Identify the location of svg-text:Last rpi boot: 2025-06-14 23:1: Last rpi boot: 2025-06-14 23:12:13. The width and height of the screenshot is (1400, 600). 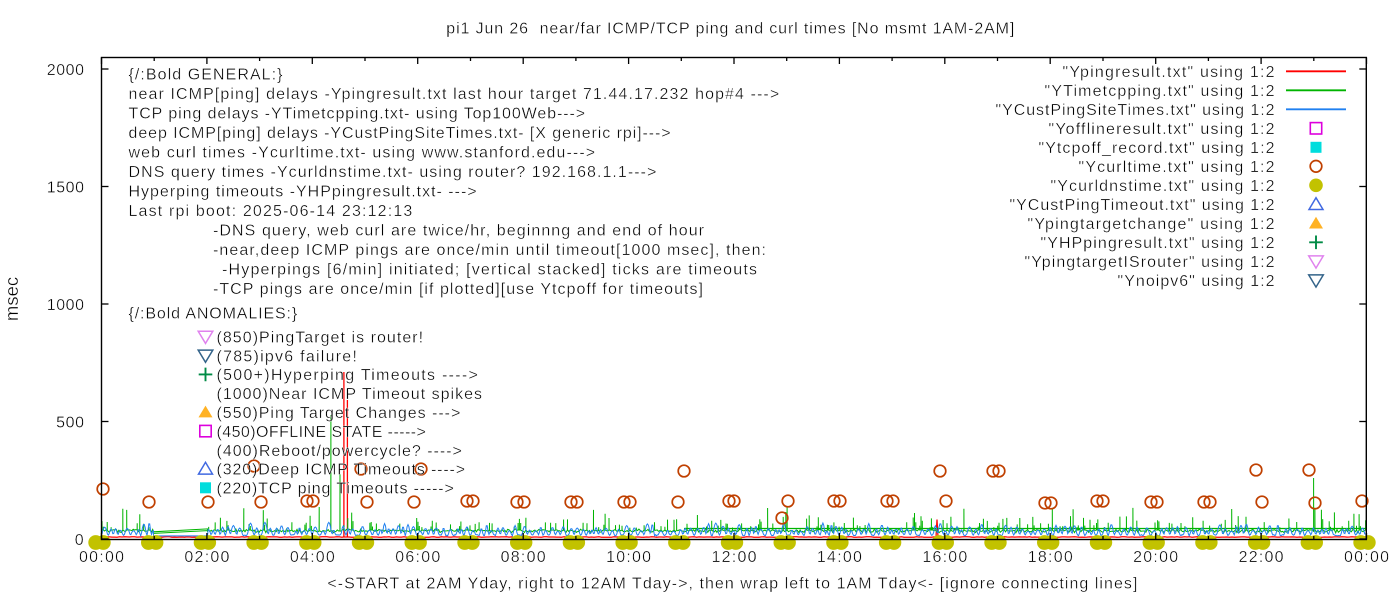
(271, 211).